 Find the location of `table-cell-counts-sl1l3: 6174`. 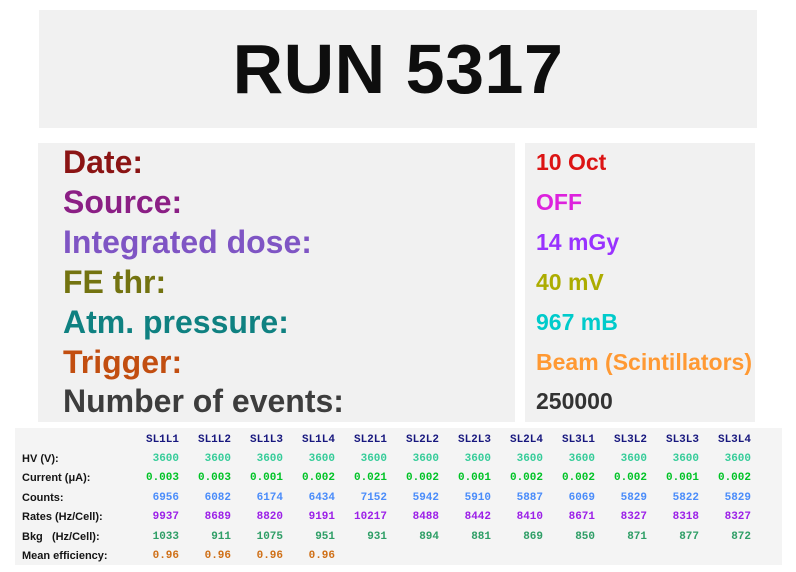

table-cell-counts-sl1l3: 6174 is located at coordinates (269, 497).